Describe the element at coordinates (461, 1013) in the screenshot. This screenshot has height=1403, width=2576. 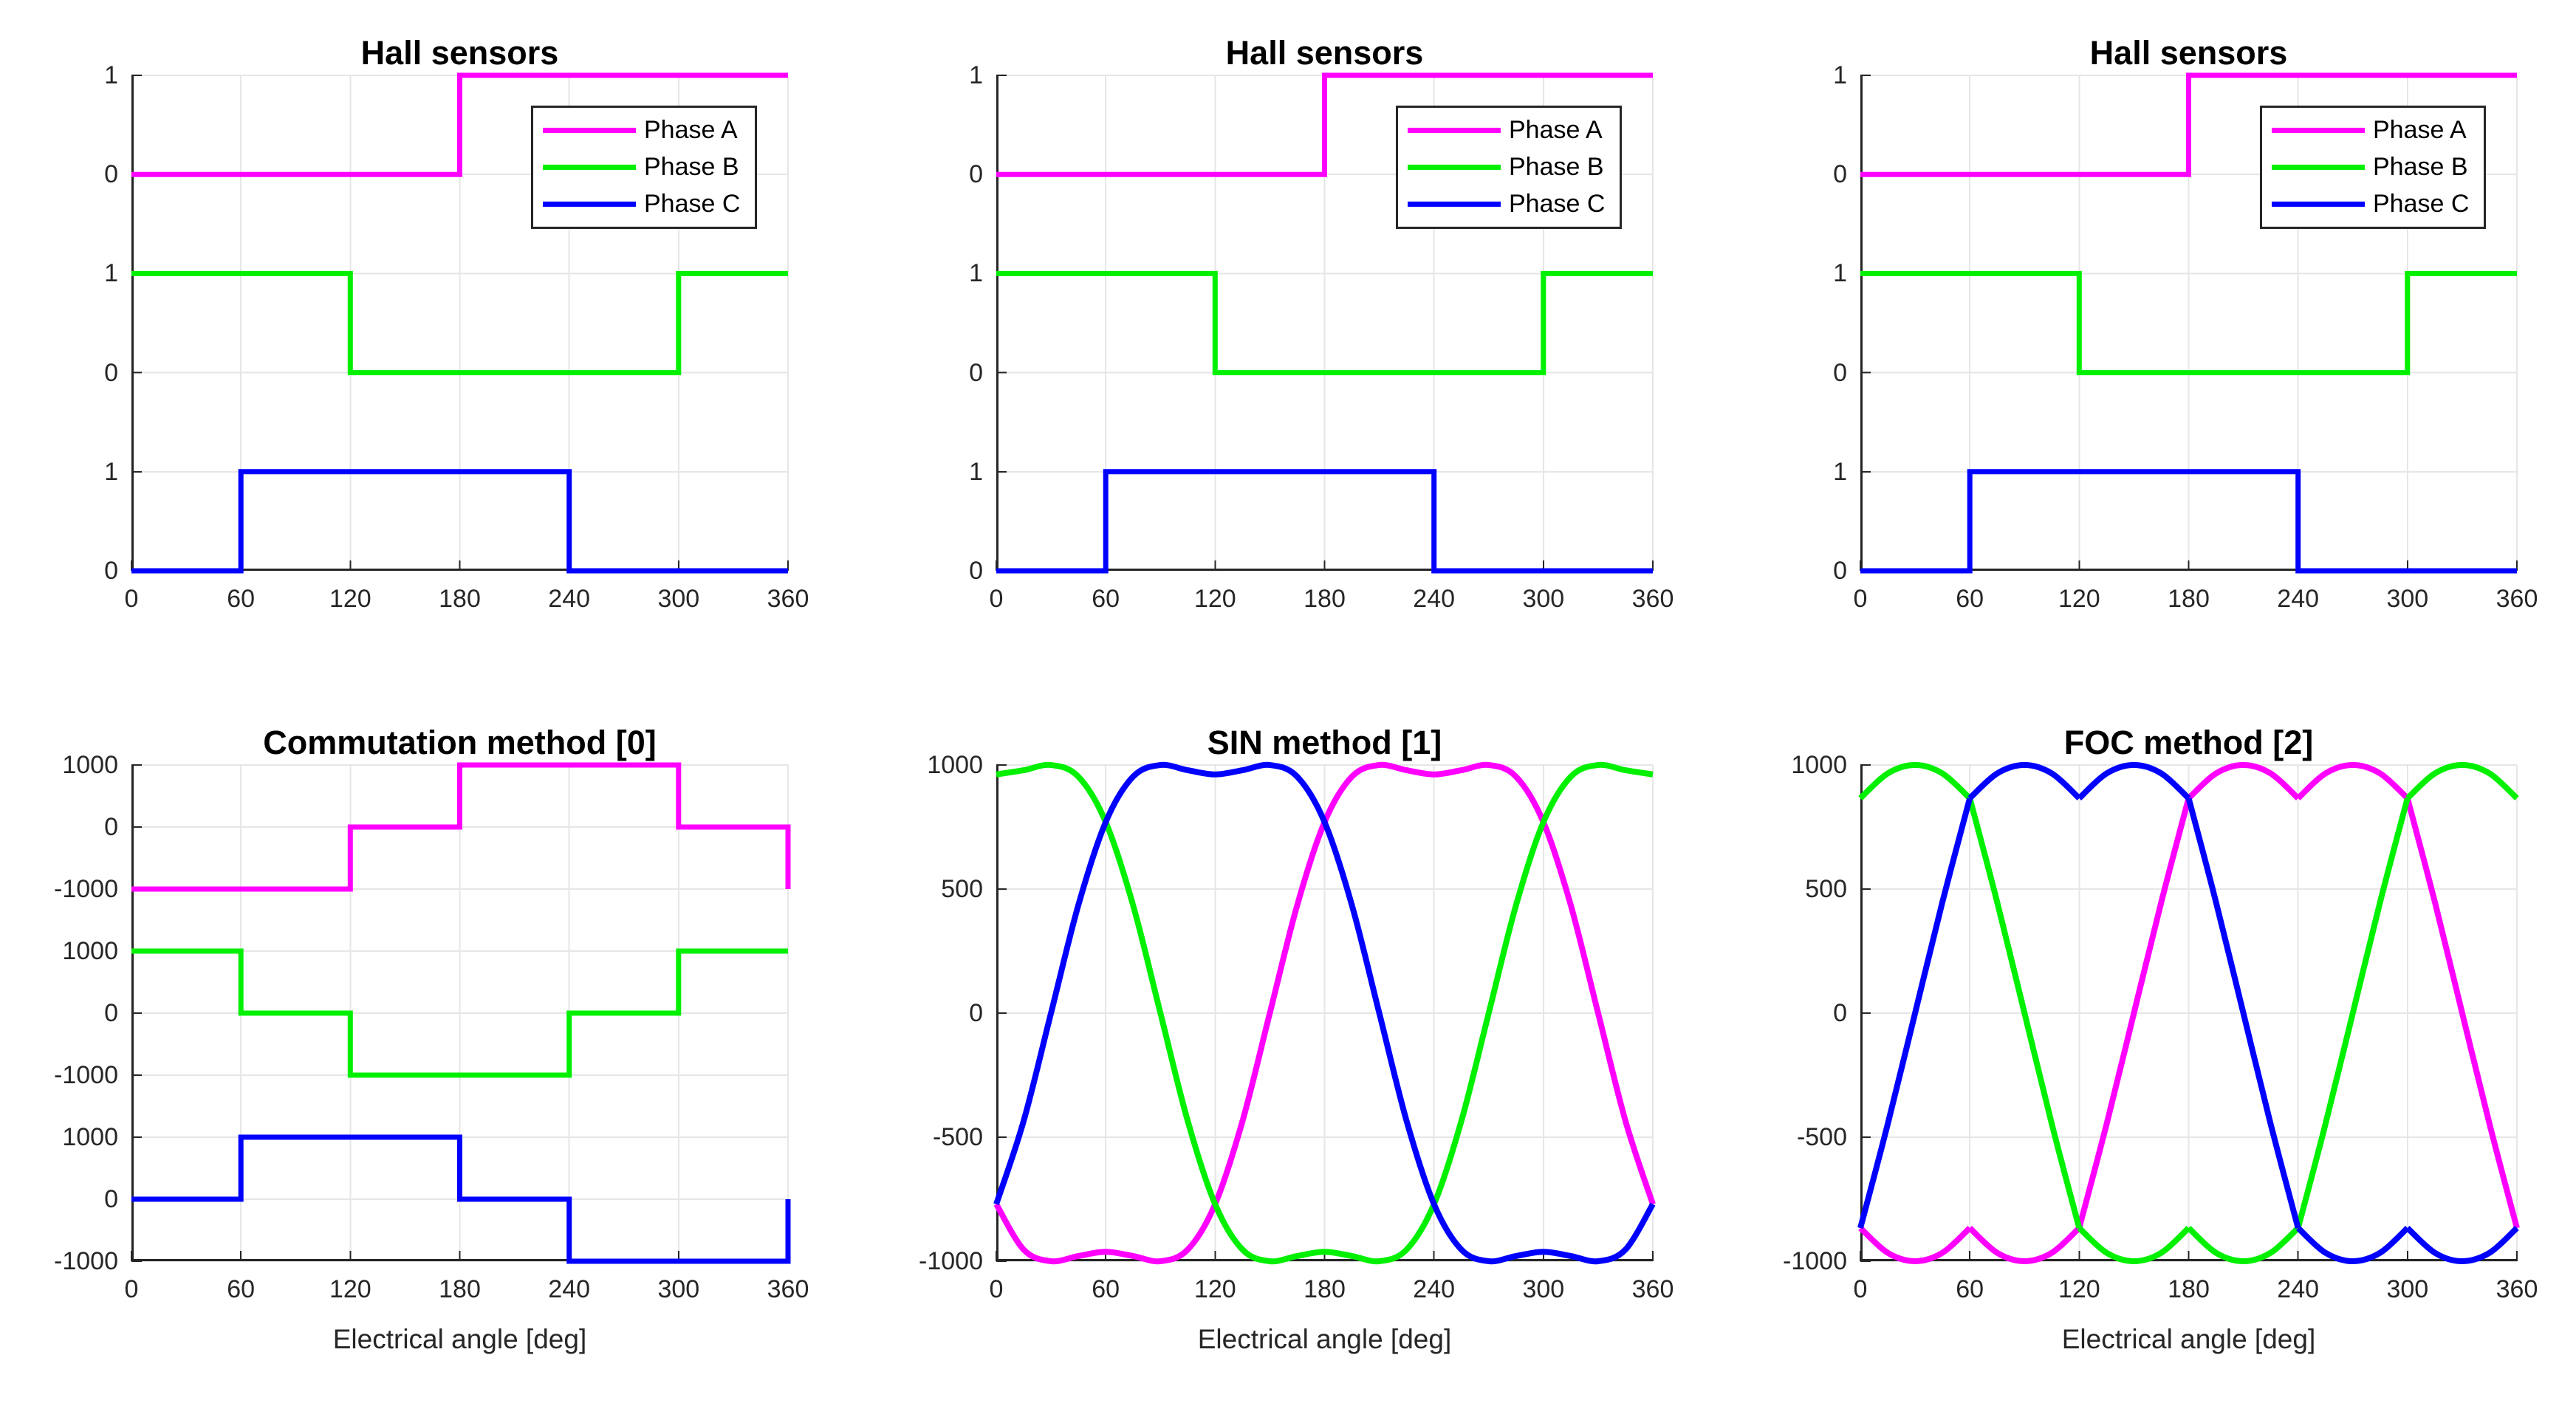
I see `plot-area-commutation-method` at that location.